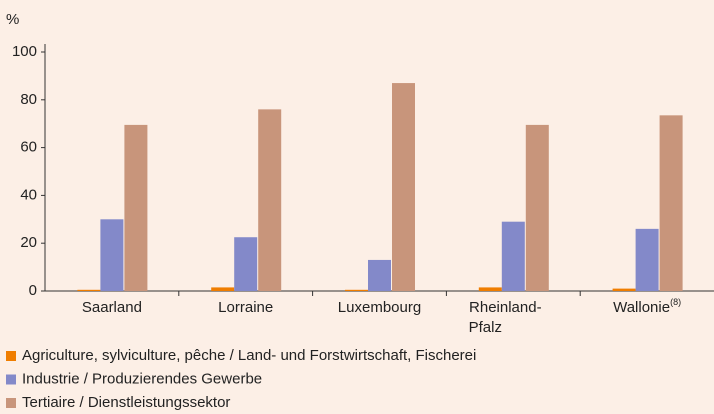 This screenshot has height=414, width=714. I want to click on x-tick-label: Saarland, so click(112, 307).